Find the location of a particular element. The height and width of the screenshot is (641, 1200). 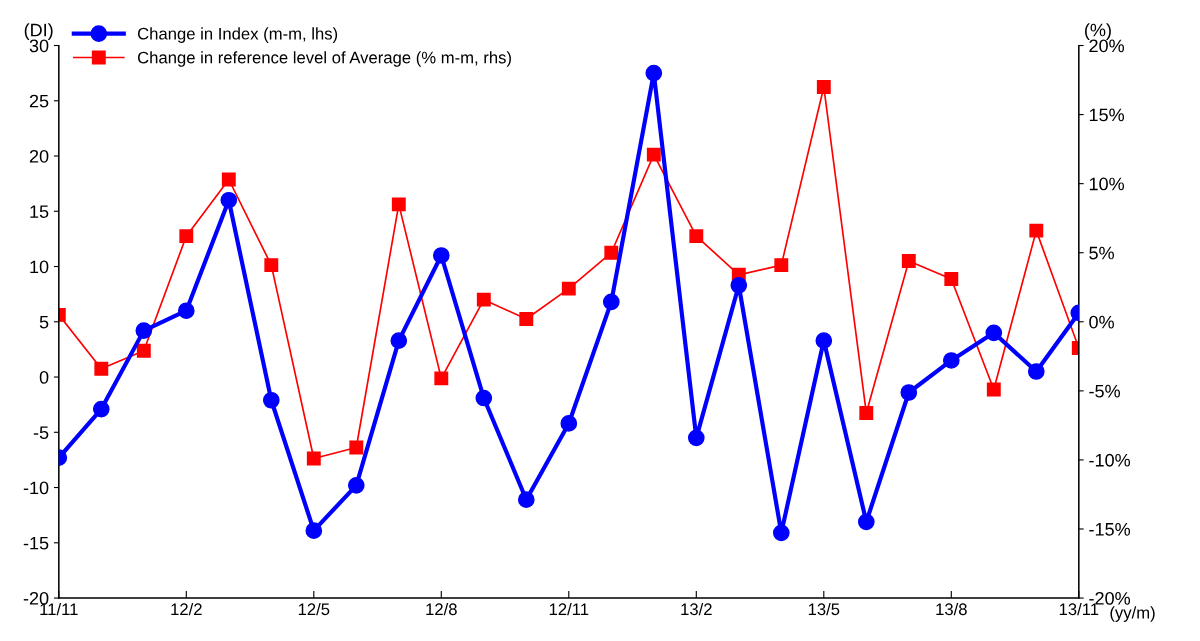

y2-tick-label: -10% is located at coordinates (1110, 460).